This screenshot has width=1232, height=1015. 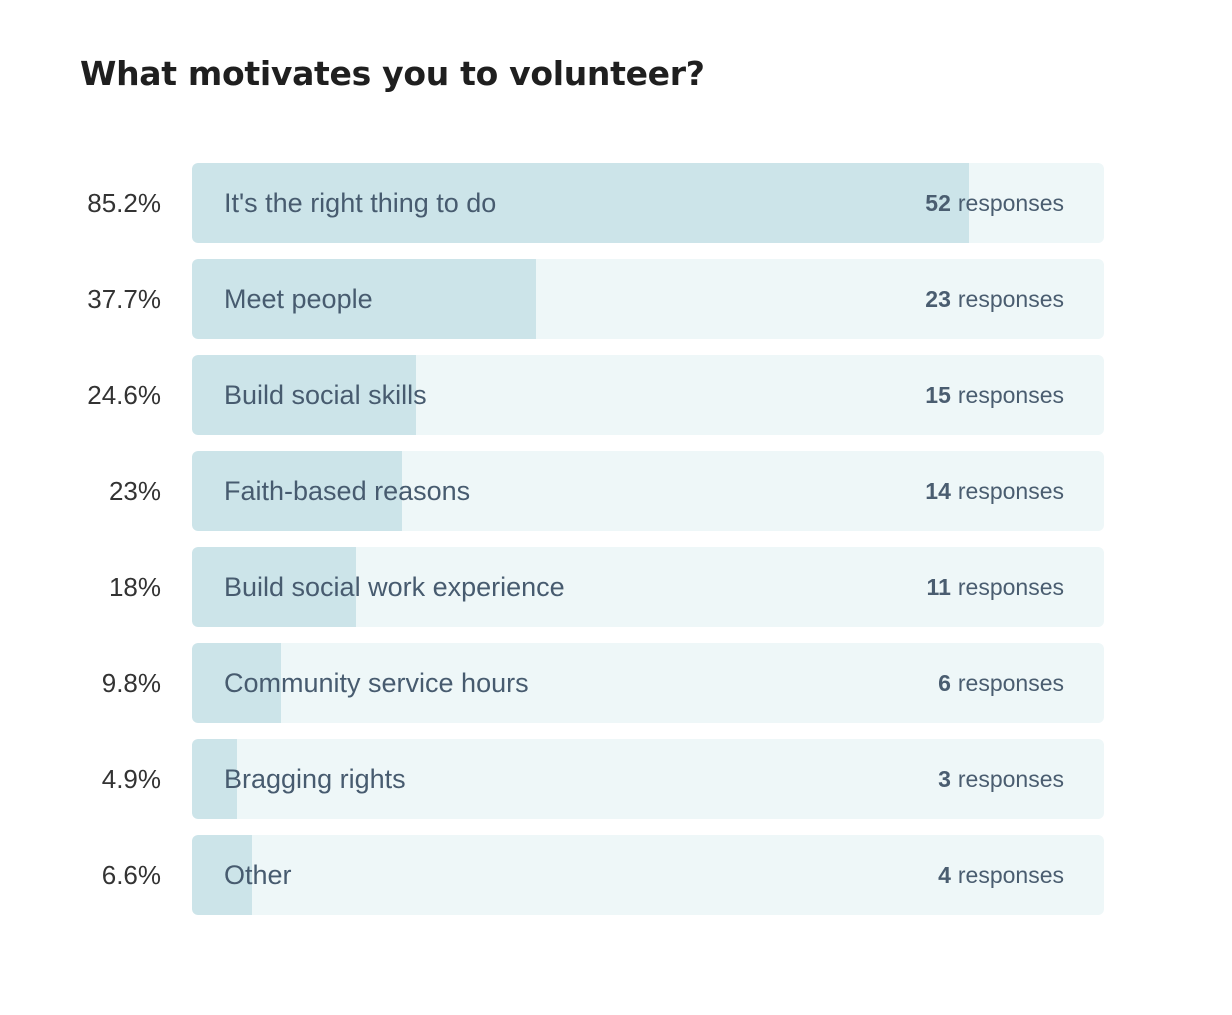 I want to click on response-count: 23 responses, so click(x=994, y=299).